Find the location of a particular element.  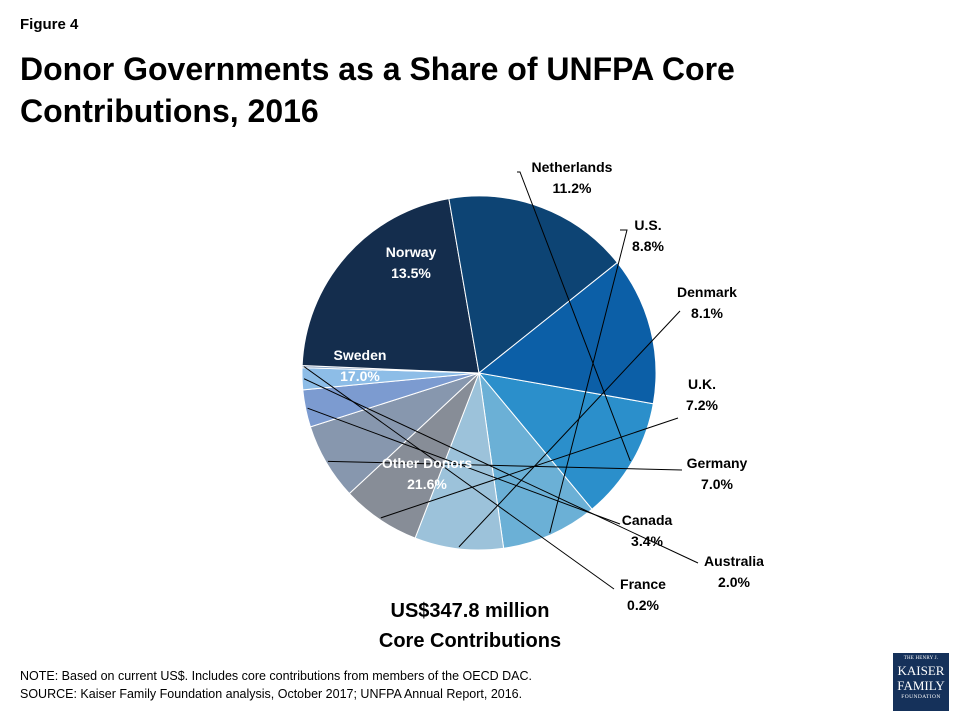

leader-line-australia is located at coordinates (501, 471).